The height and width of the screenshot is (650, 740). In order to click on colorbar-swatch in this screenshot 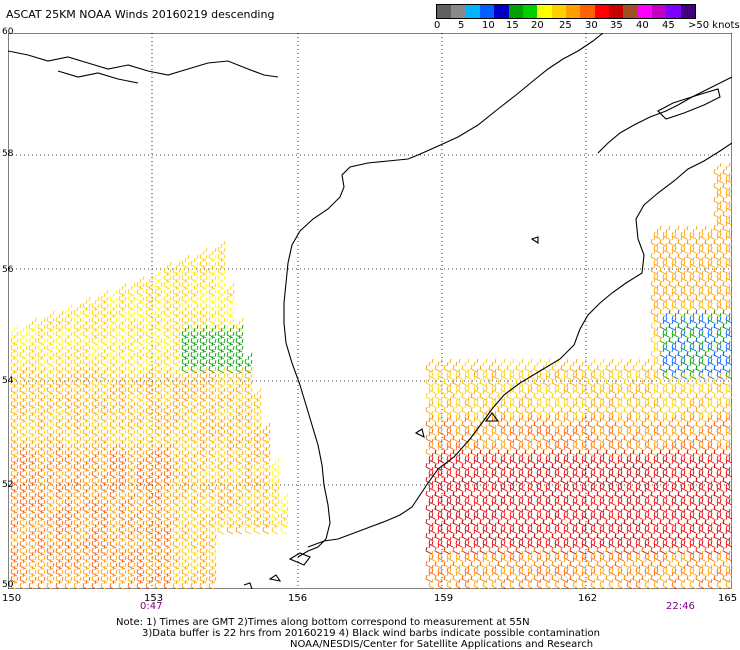, I will do `click(601, 11)`.